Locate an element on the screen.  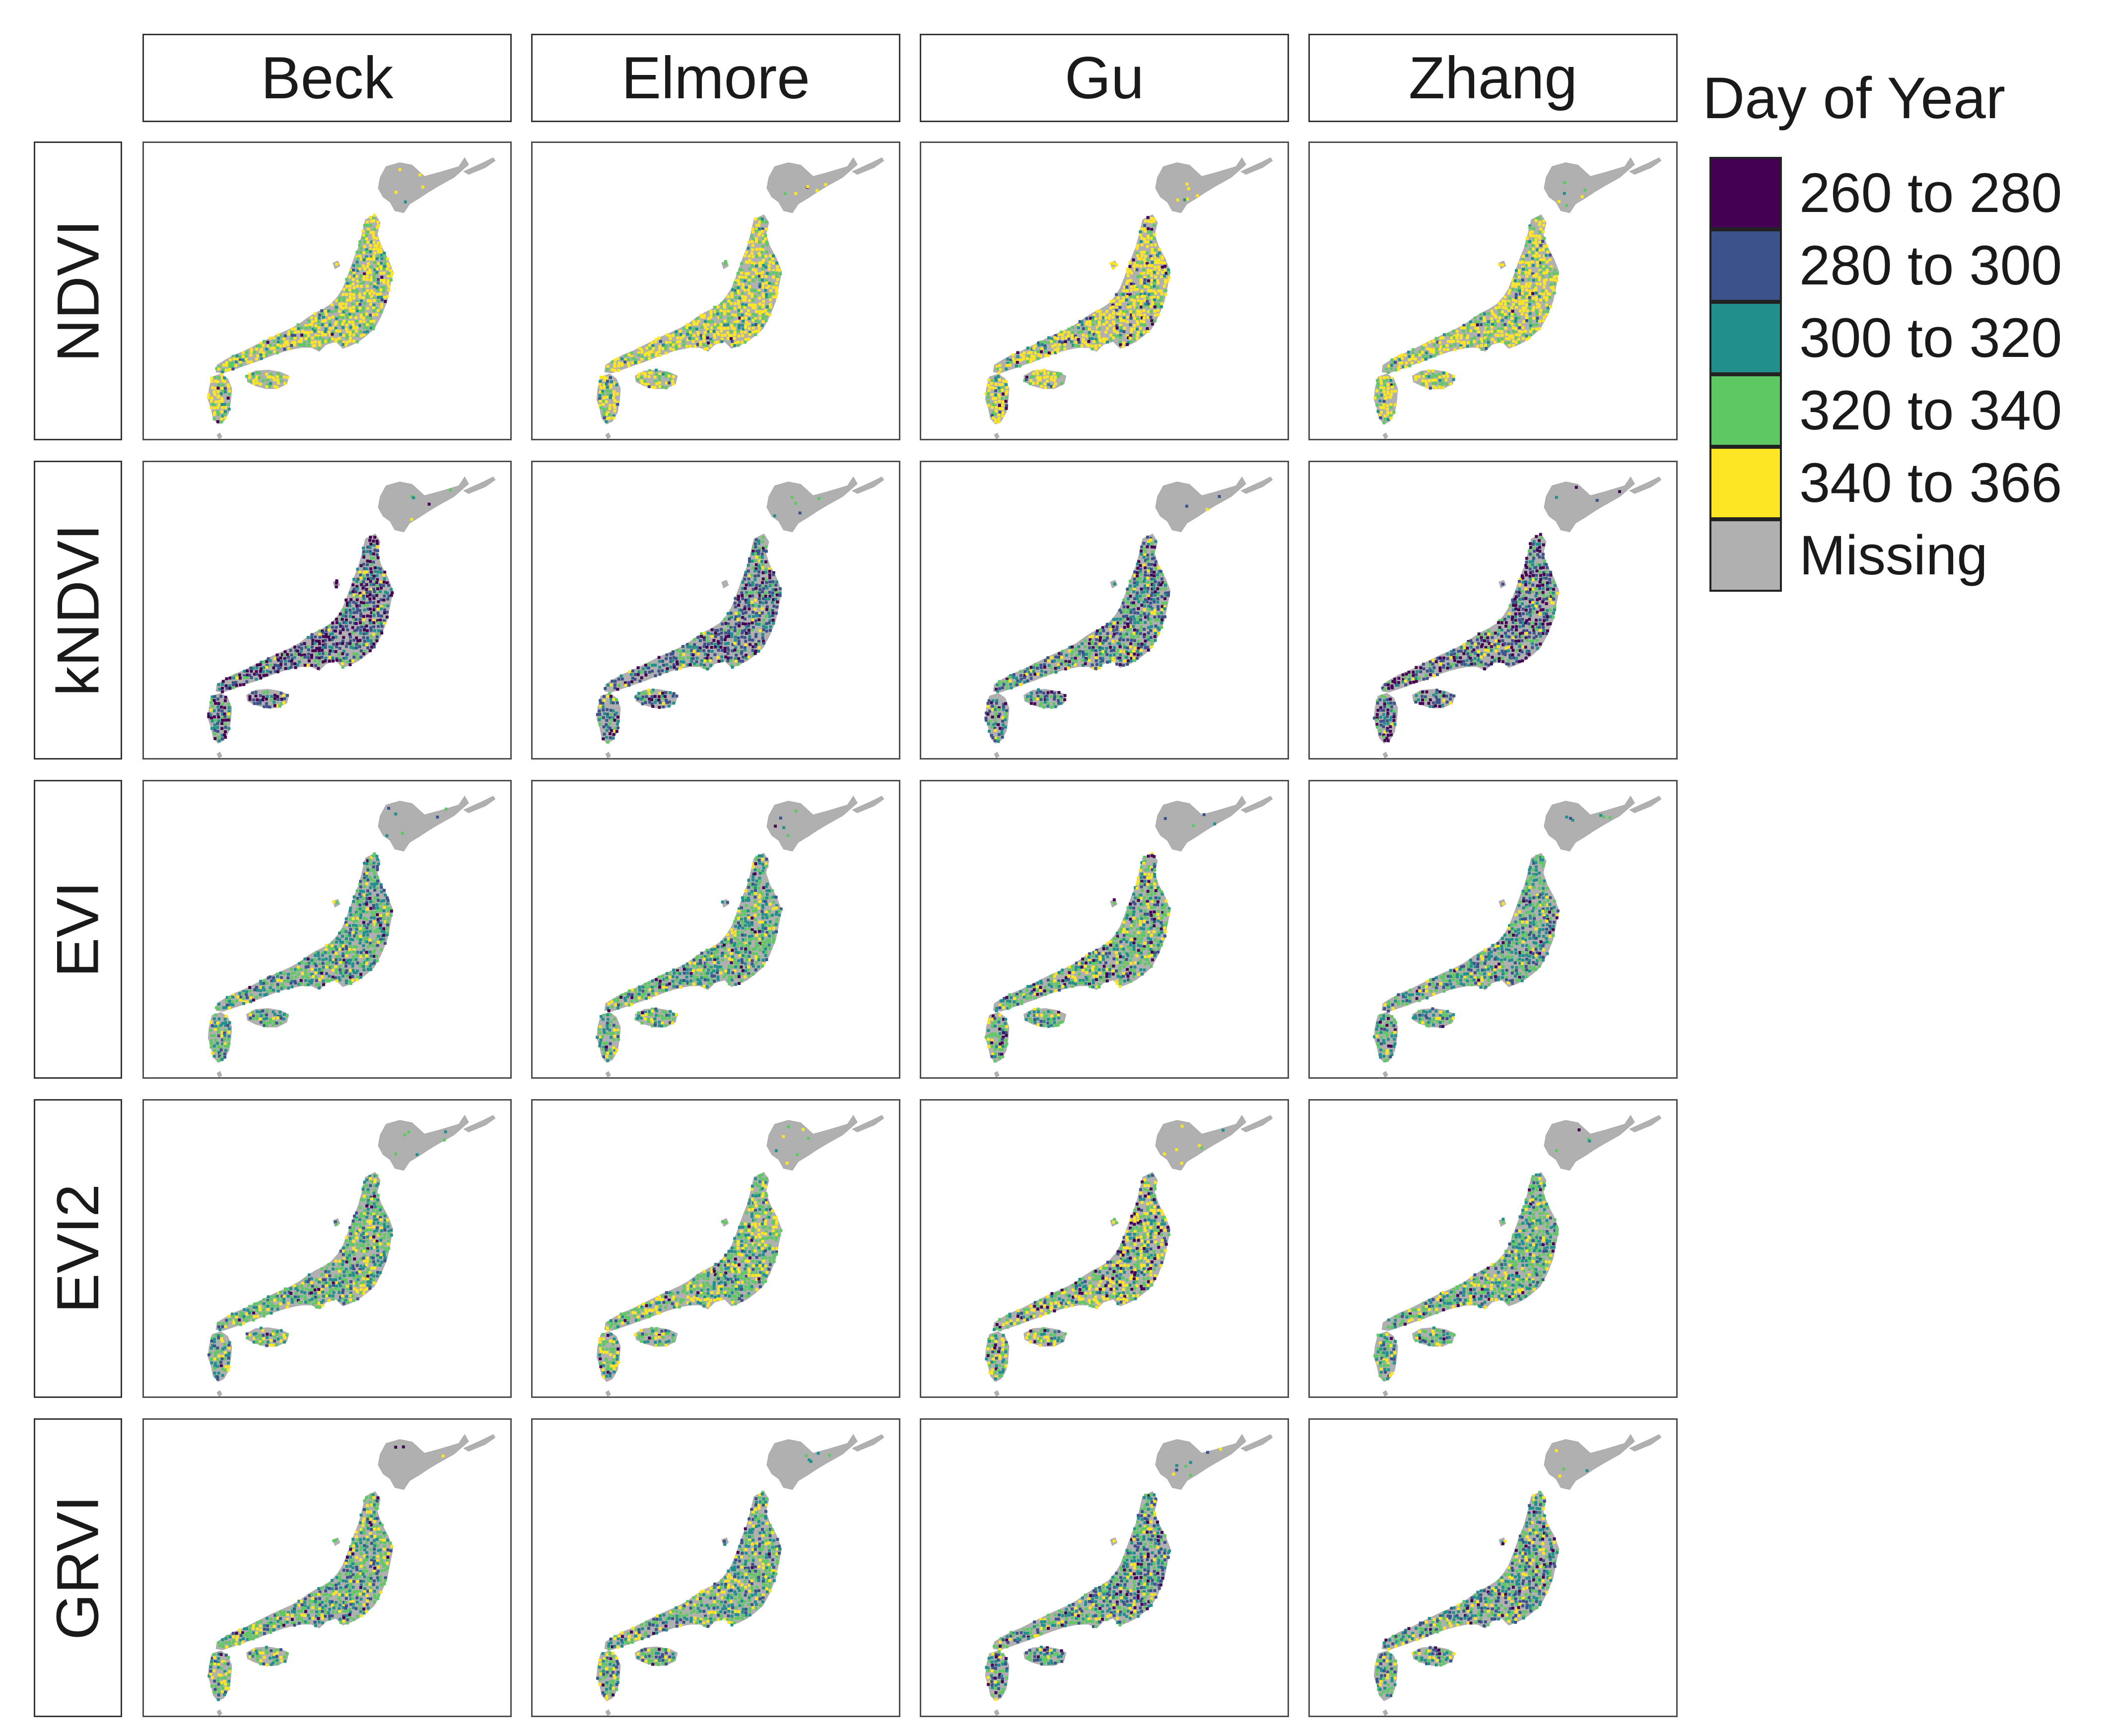
land-hokkaido is located at coordinates (1589, 185).